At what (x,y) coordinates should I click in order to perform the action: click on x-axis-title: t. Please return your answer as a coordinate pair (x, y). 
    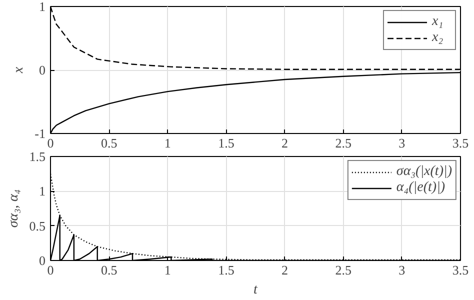
    Looking at the image, I should click on (256, 290).